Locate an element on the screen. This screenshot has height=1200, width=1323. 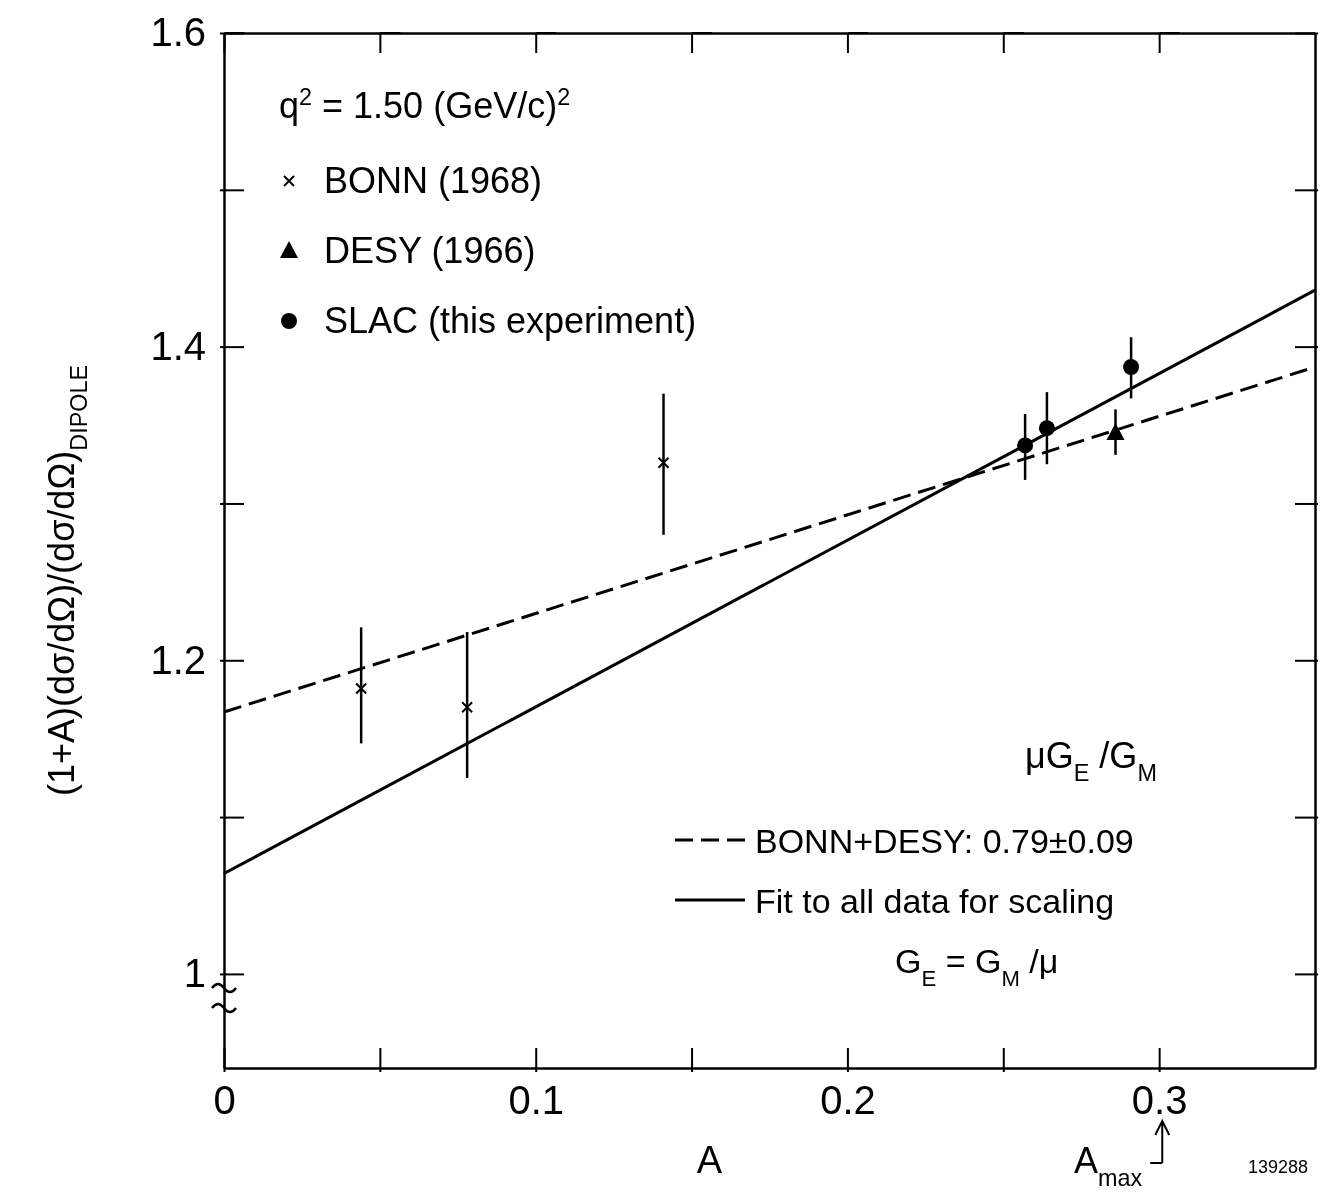
y-tick-label: 1.4 is located at coordinates (178, 345).